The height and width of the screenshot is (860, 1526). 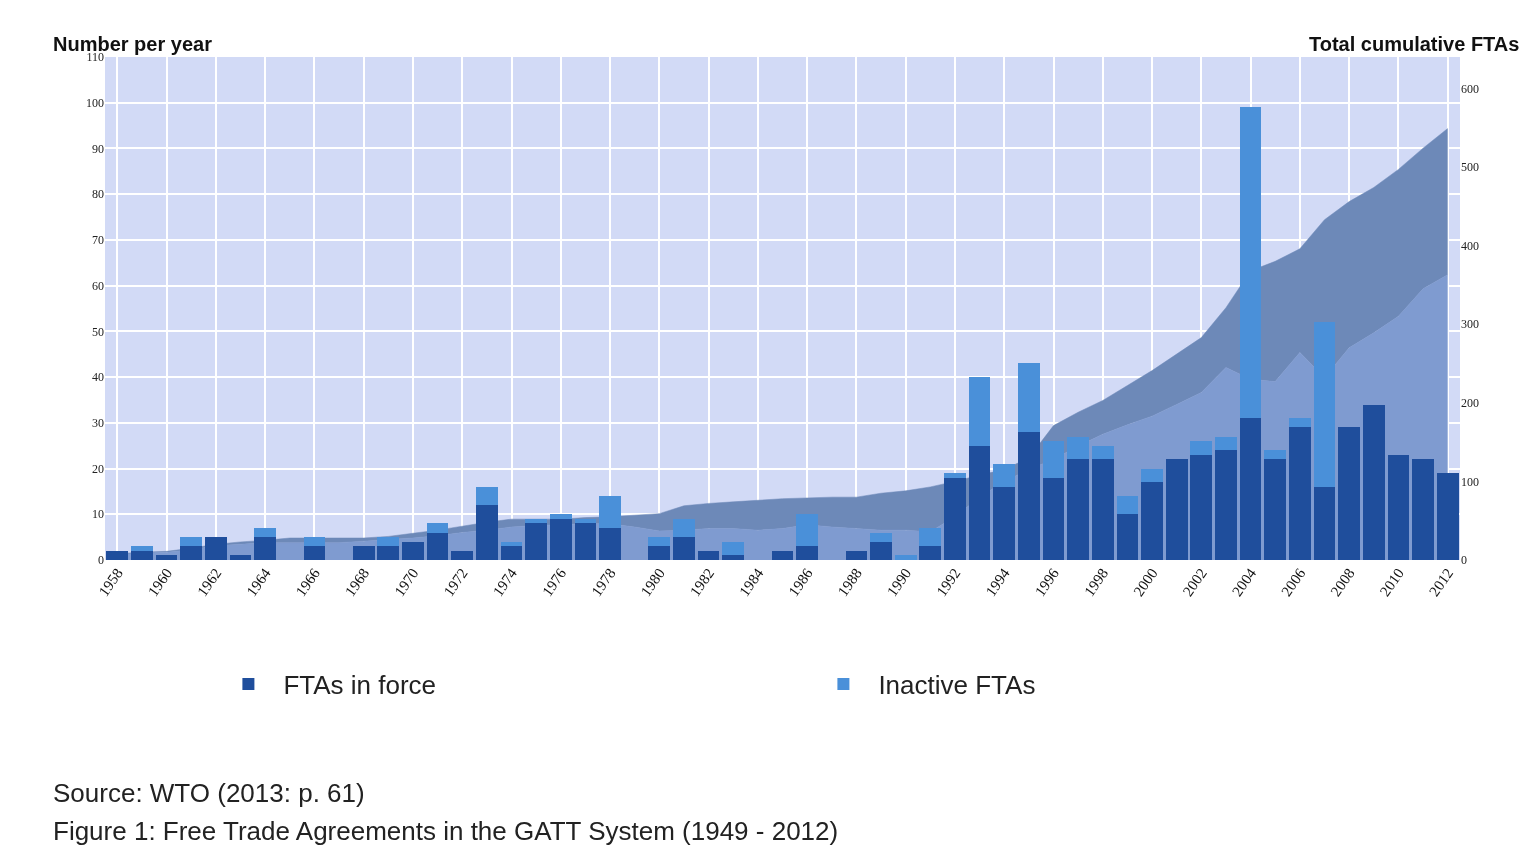 I want to click on y2-axis-title: Total cumulative FTAs, so click(x=1414, y=44).